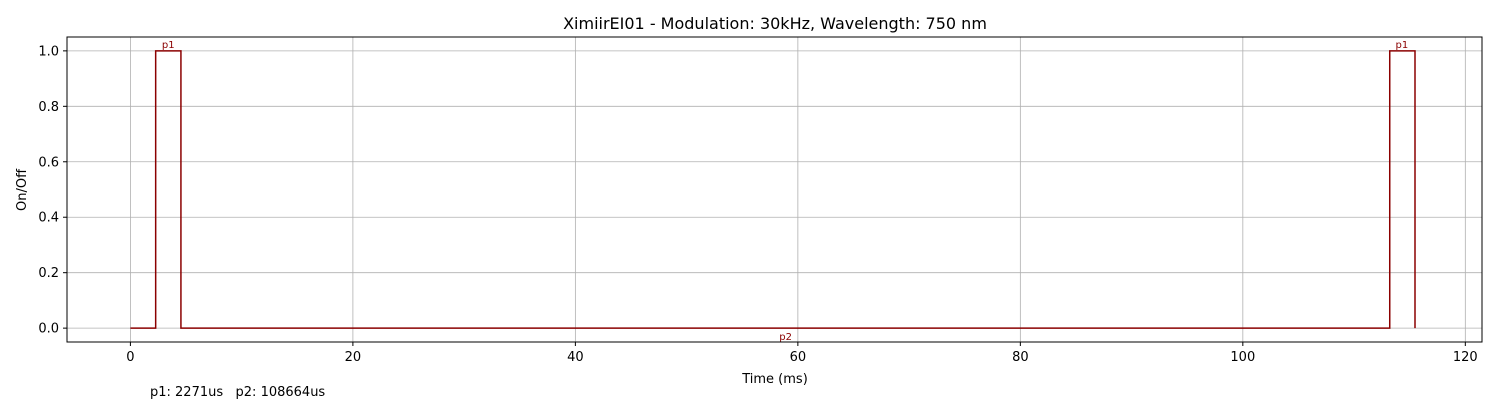  I want to click on x-tick-label: 20, so click(353, 357).